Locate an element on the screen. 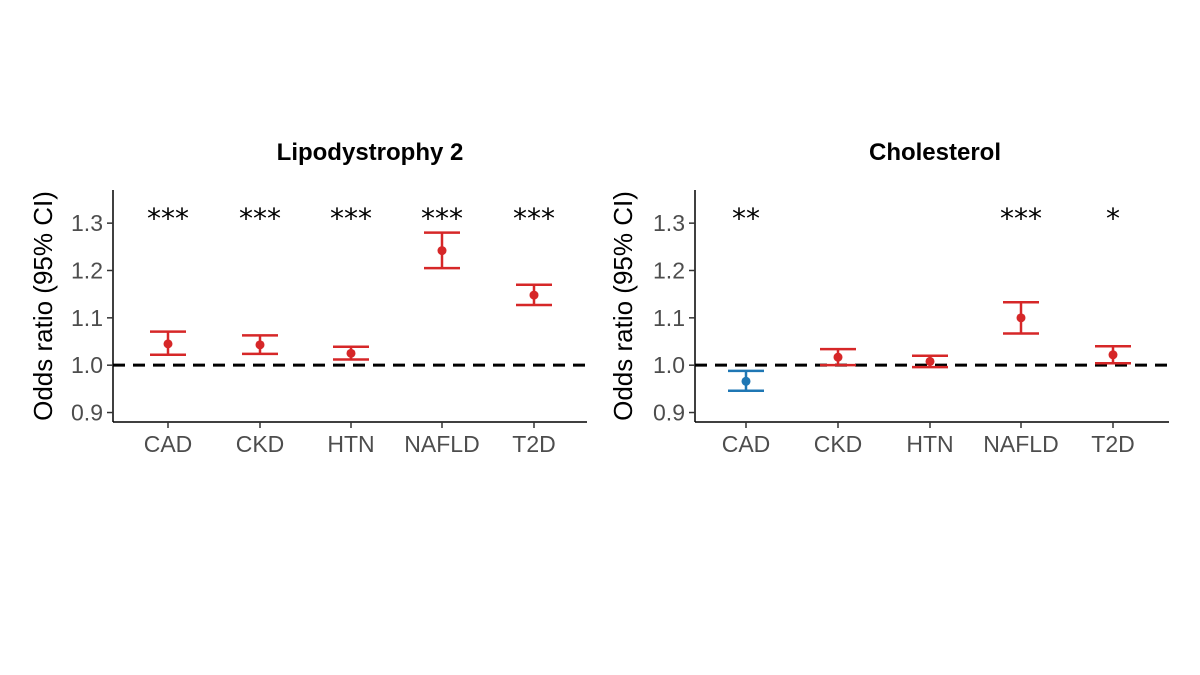  chart-title: Cholesterol is located at coordinates (935, 152).